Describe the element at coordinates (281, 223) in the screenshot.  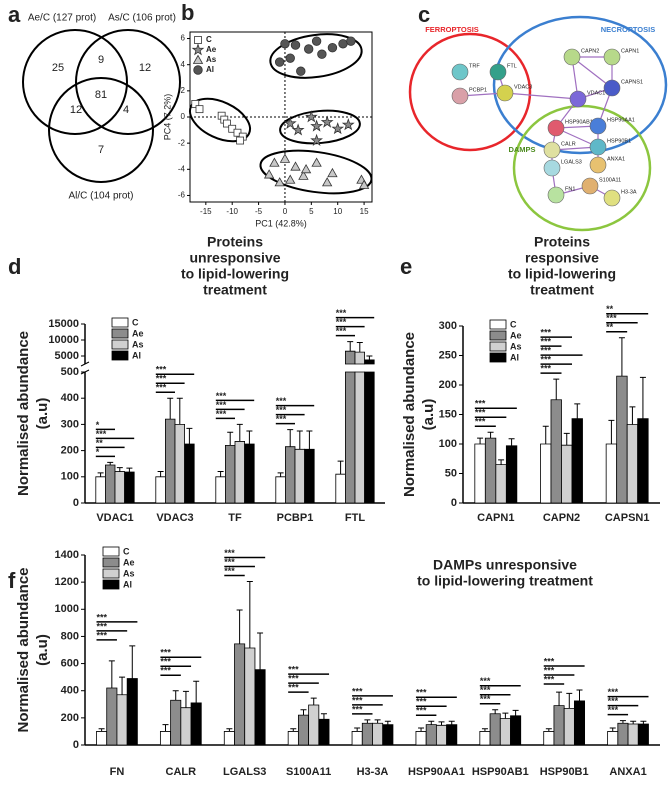
I see `x-axis-label: PC1 (42.8%)` at that location.